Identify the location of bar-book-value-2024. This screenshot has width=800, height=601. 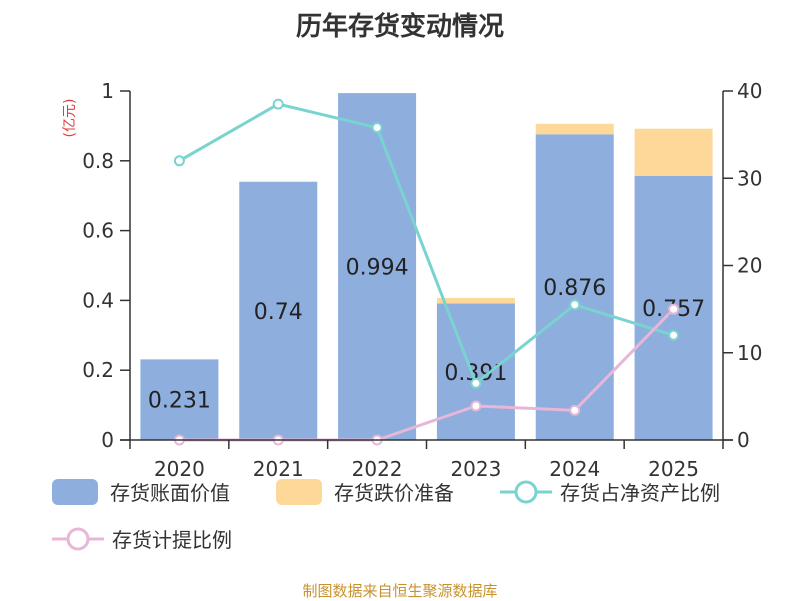
(574, 287).